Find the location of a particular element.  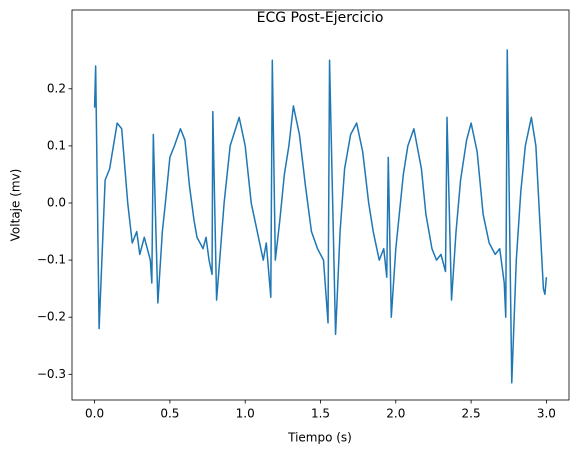

y-tick-label: −0.3 is located at coordinates (51, 374).